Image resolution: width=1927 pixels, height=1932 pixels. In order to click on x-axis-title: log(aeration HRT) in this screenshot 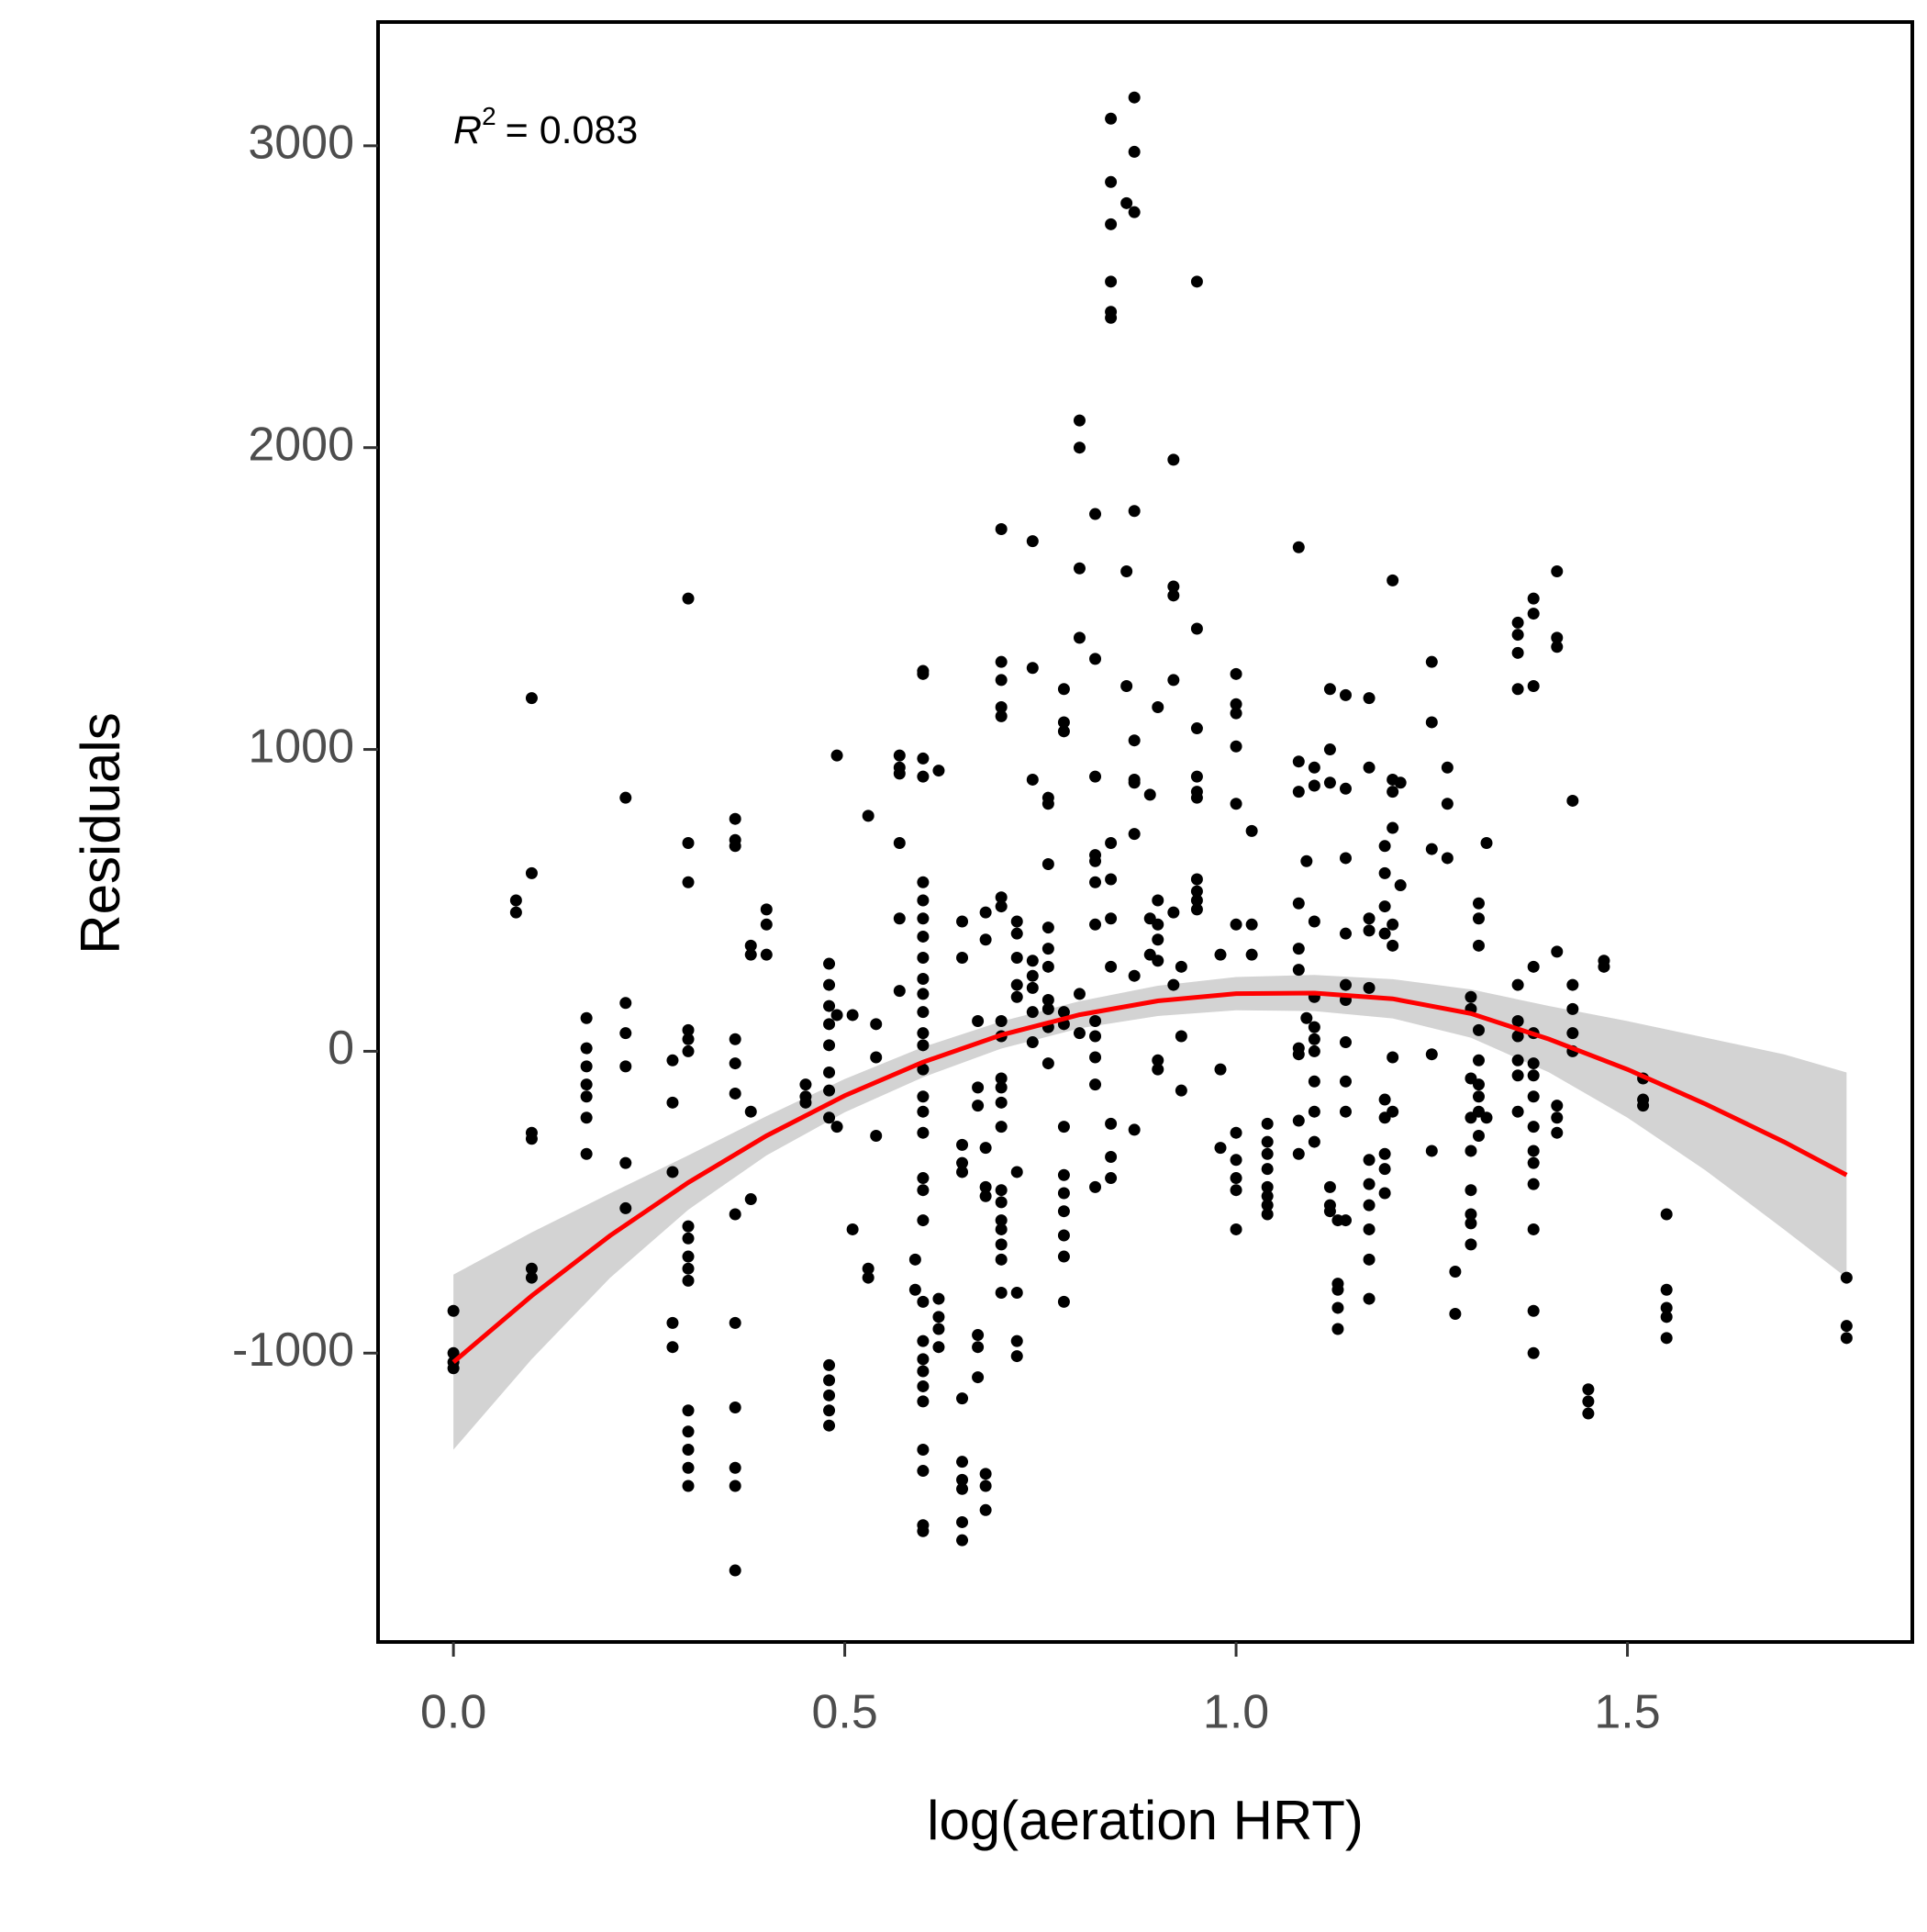, I will do `click(1145, 1820)`.